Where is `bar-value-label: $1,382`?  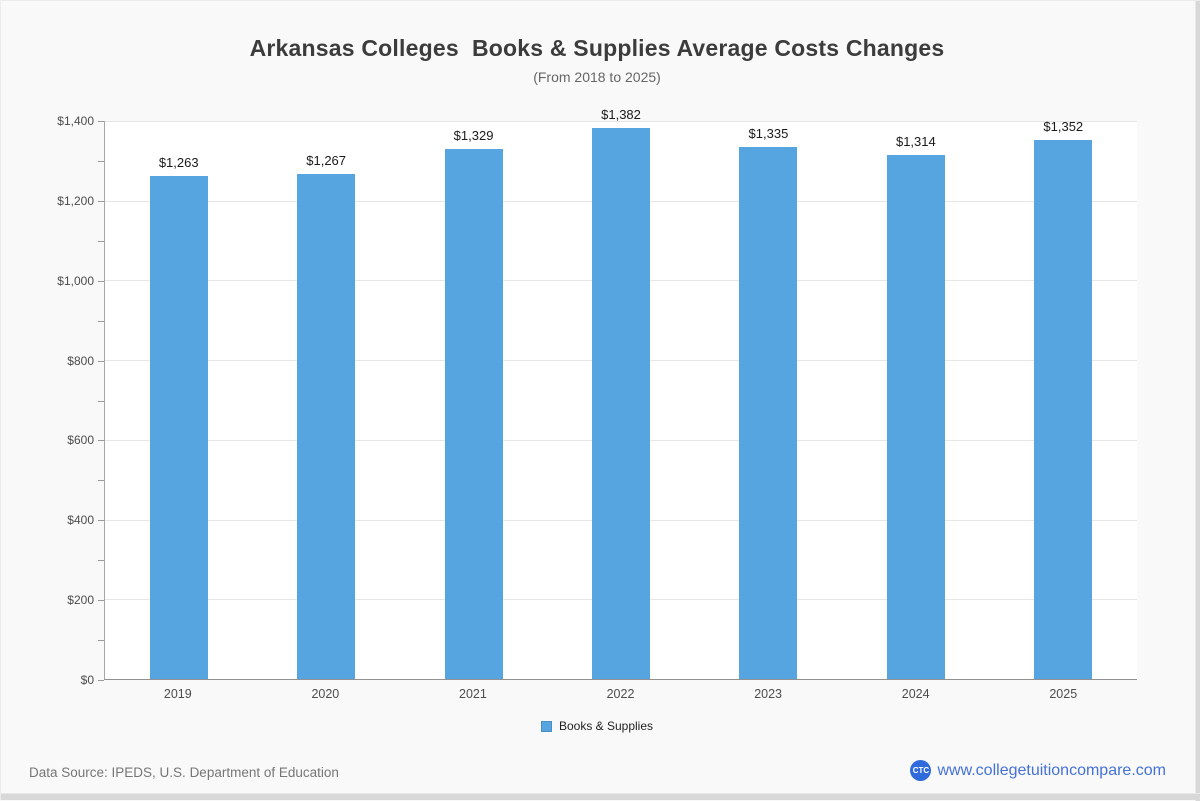
bar-value-label: $1,382 is located at coordinates (621, 115).